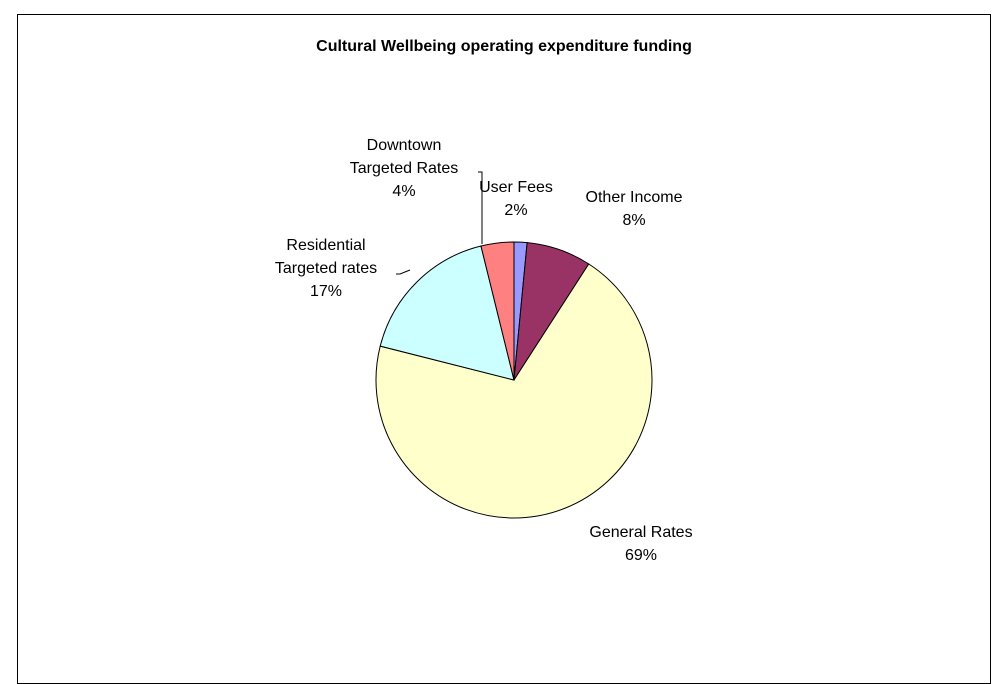 The width and height of the screenshot is (1008, 684). What do you see at coordinates (447, 313) in the screenshot?
I see `pie-slice-residential-targeted-rates` at bounding box center [447, 313].